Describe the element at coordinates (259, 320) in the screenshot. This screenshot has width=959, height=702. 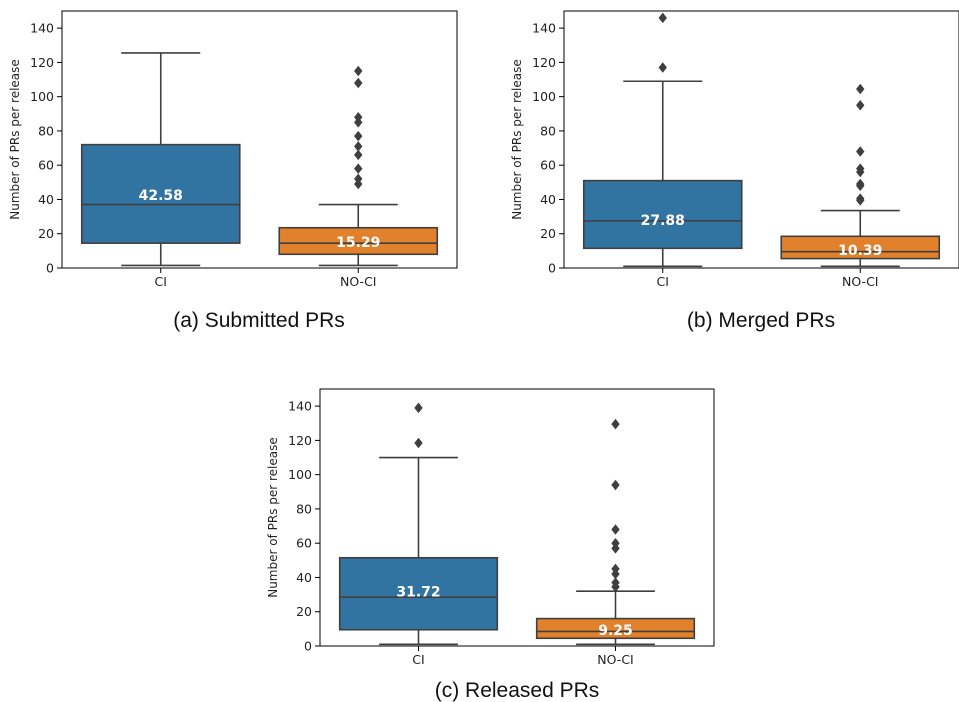
I see `panel-caption: (a) Submitted PRs` at that location.